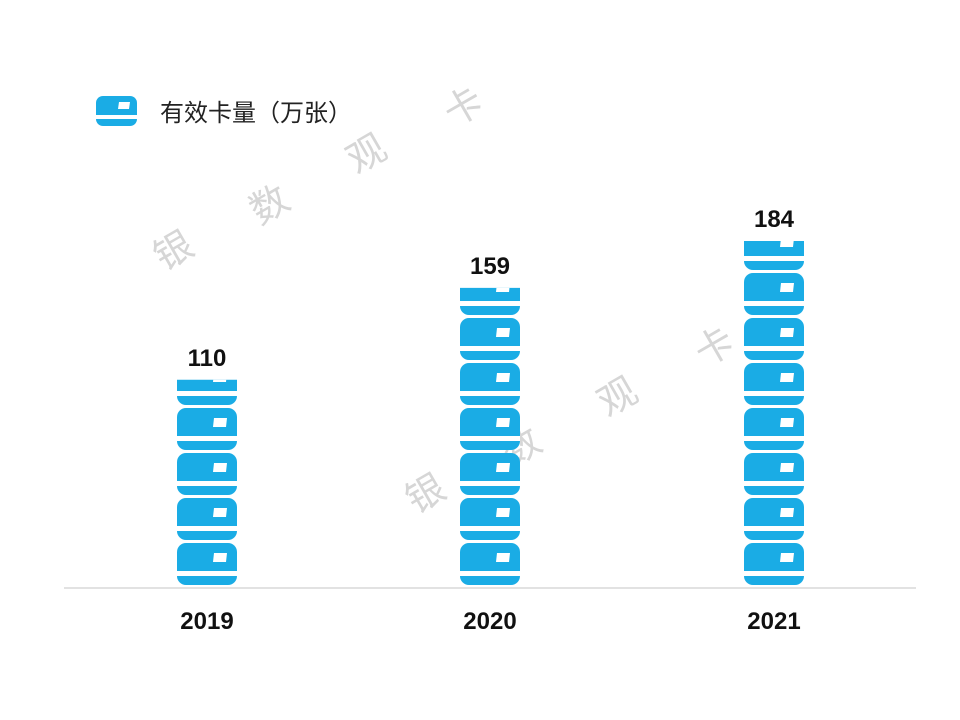 The height and width of the screenshot is (720, 960). What do you see at coordinates (206, 621) in the screenshot?
I see `x-tick-label: 2019` at bounding box center [206, 621].